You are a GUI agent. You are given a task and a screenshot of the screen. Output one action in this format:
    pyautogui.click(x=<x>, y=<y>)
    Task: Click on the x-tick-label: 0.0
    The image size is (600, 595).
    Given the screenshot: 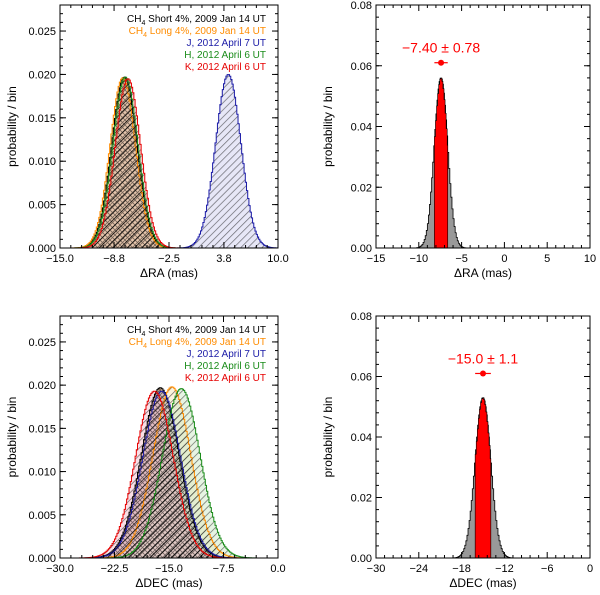 What is the action you would take?
    pyautogui.click(x=277, y=569)
    